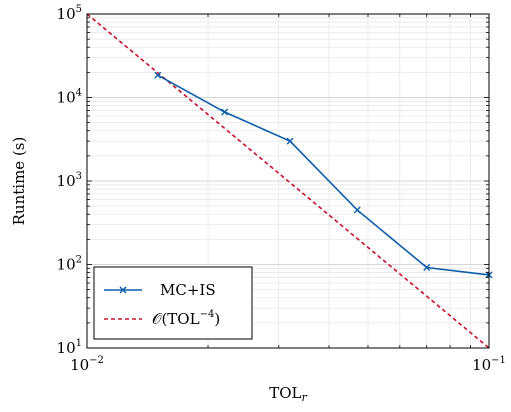 This screenshot has height=412, width=511. Describe the element at coordinates (79, 9) in the screenshot. I see `y-tick-label-exponent: 5` at that location.